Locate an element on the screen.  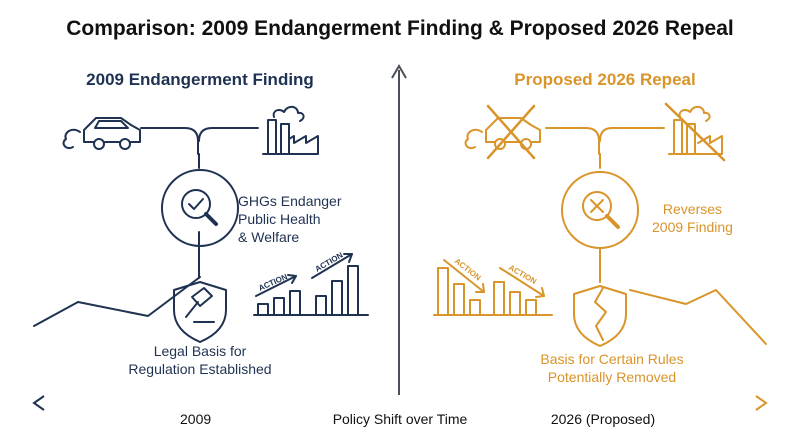
right-basis-line: Basis for Certain Rules is located at coordinates (612, 359).